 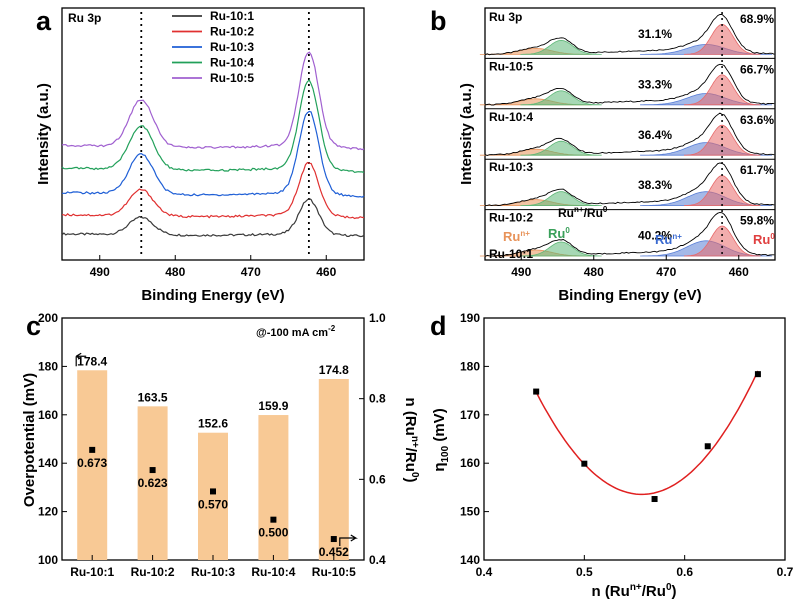 What do you see at coordinates (757, 120) in the screenshot?
I see `b-ru0-percent: 63.6%` at bounding box center [757, 120].